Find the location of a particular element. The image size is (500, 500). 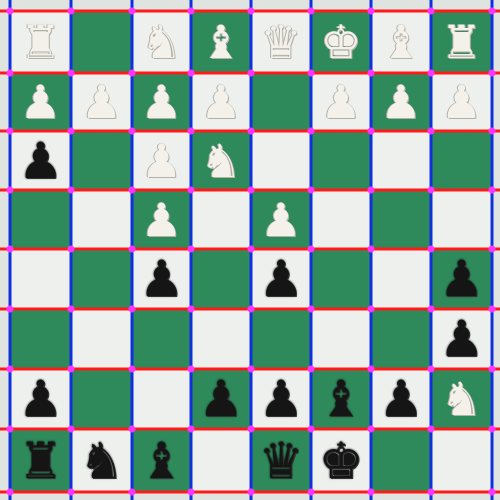

black-knight-piece: ♞ is located at coordinates (101, 460).